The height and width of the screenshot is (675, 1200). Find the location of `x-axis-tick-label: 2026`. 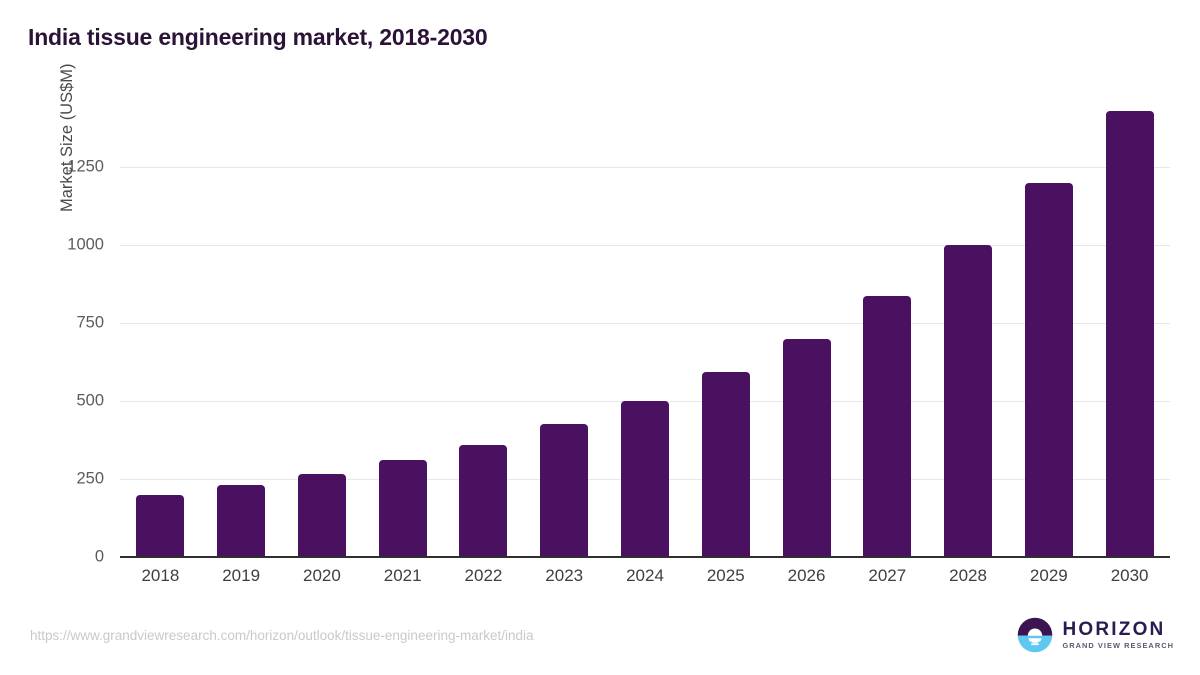

x-axis-tick-label: 2026 is located at coordinates (806, 575).